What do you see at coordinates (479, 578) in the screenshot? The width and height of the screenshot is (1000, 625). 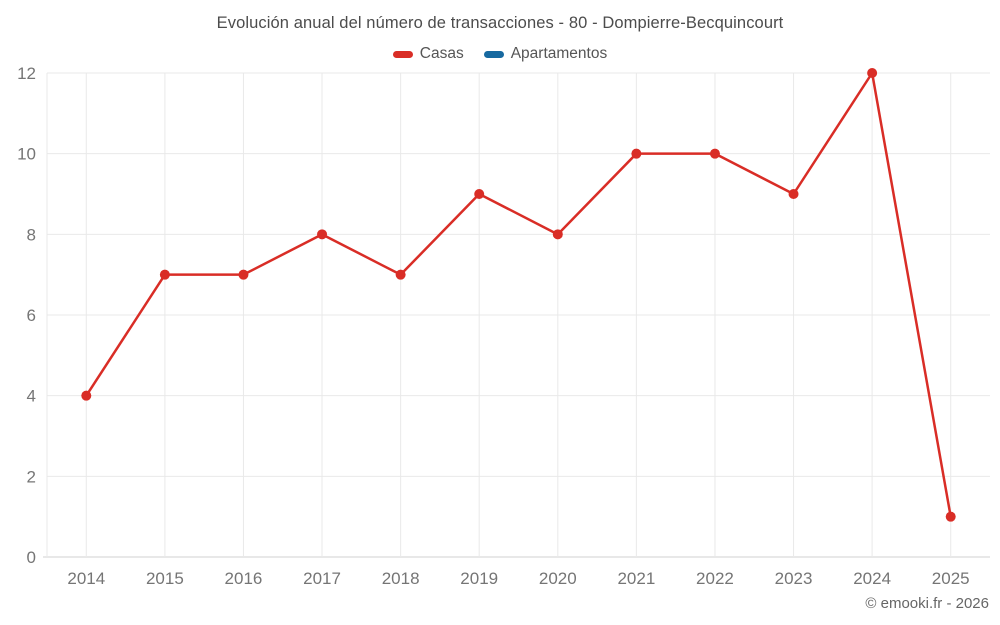 I see `x-tick-label: 2019` at bounding box center [479, 578].